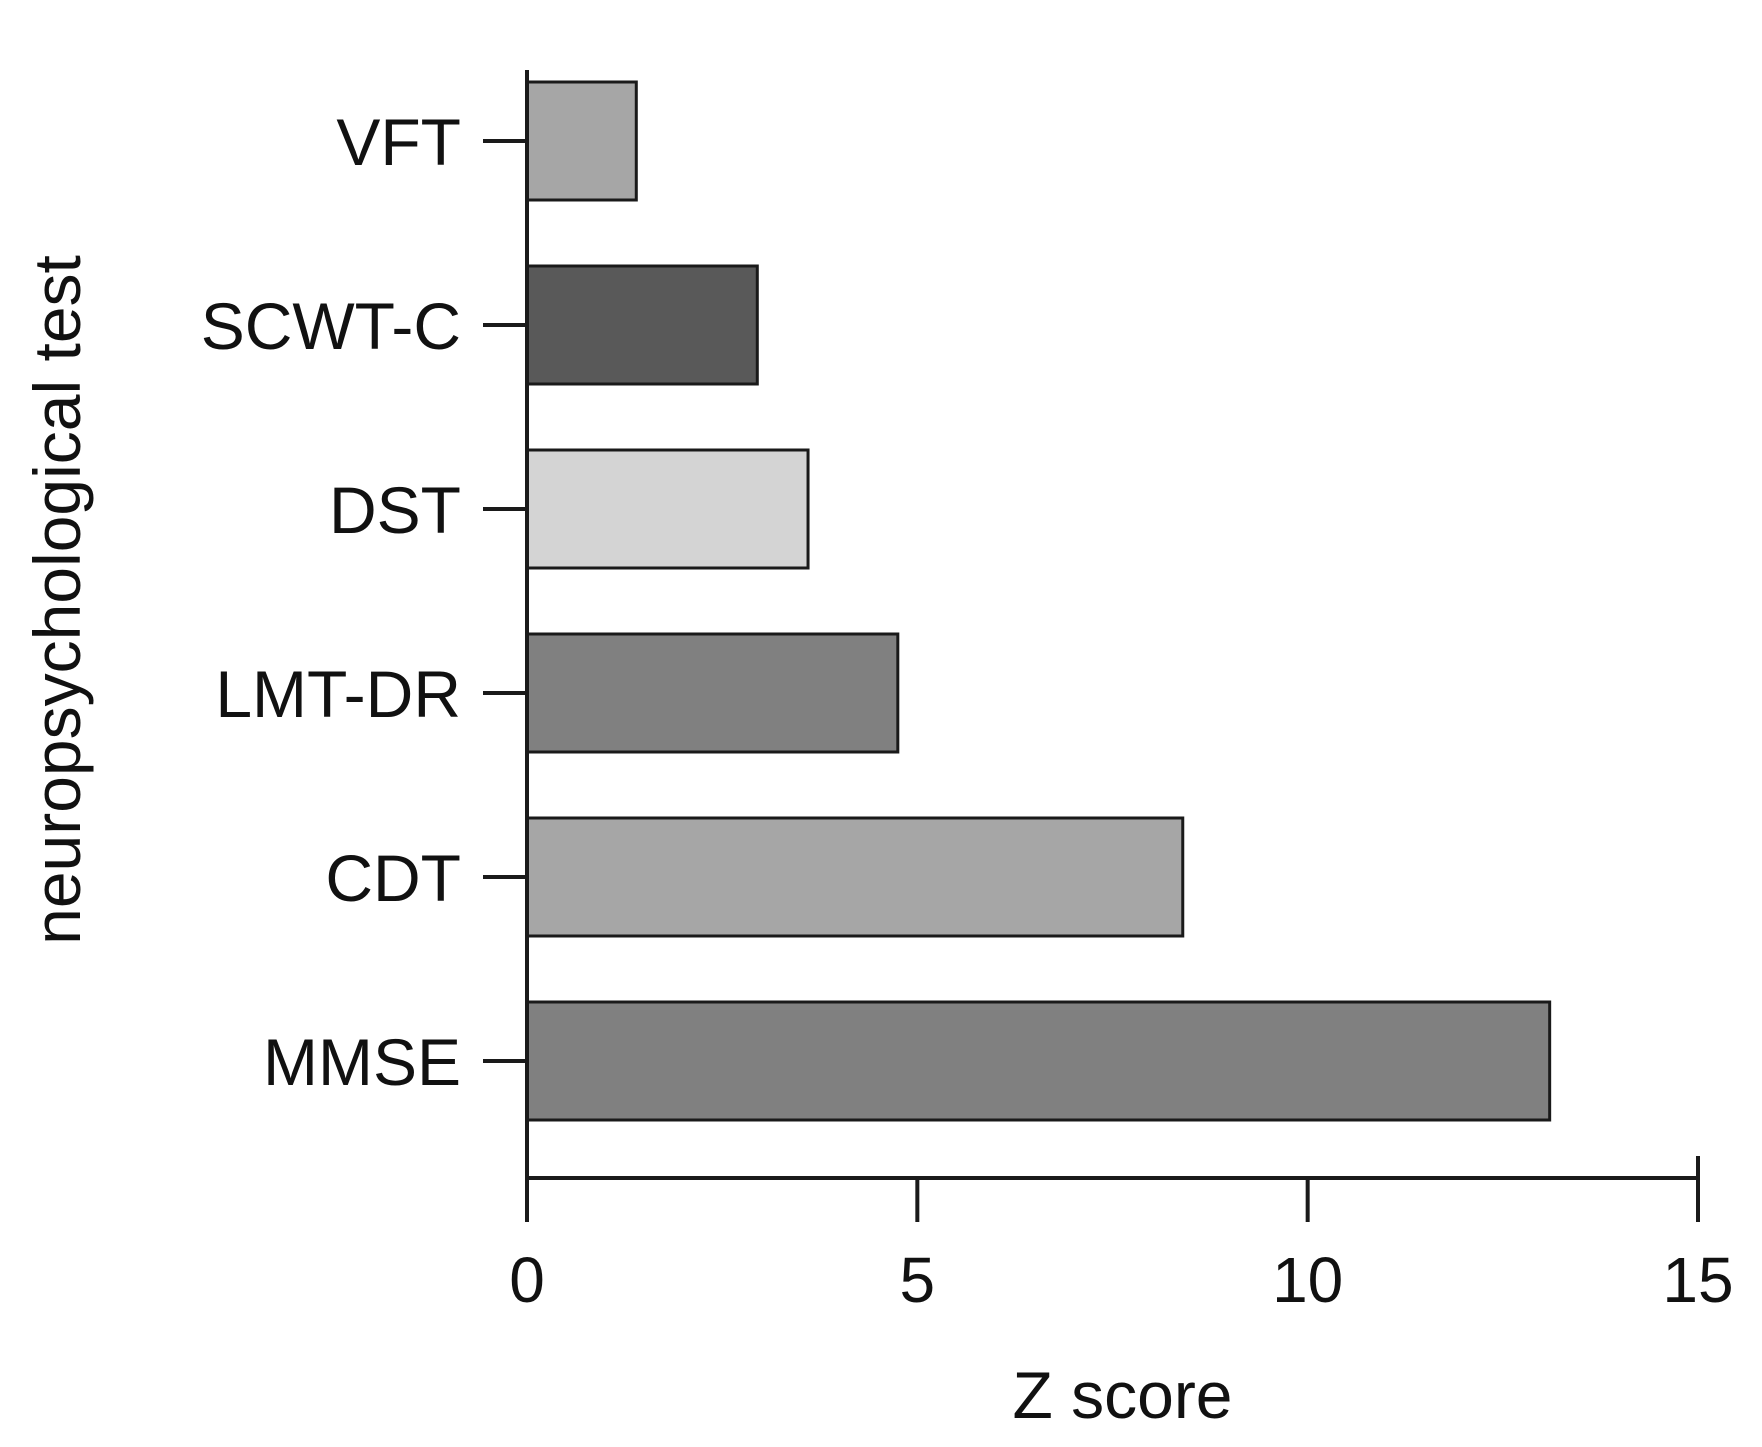 The width and height of the screenshot is (1762, 1447). Describe the element at coordinates (338, 694) in the screenshot. I see `category-label: LMT-DR` at that location.